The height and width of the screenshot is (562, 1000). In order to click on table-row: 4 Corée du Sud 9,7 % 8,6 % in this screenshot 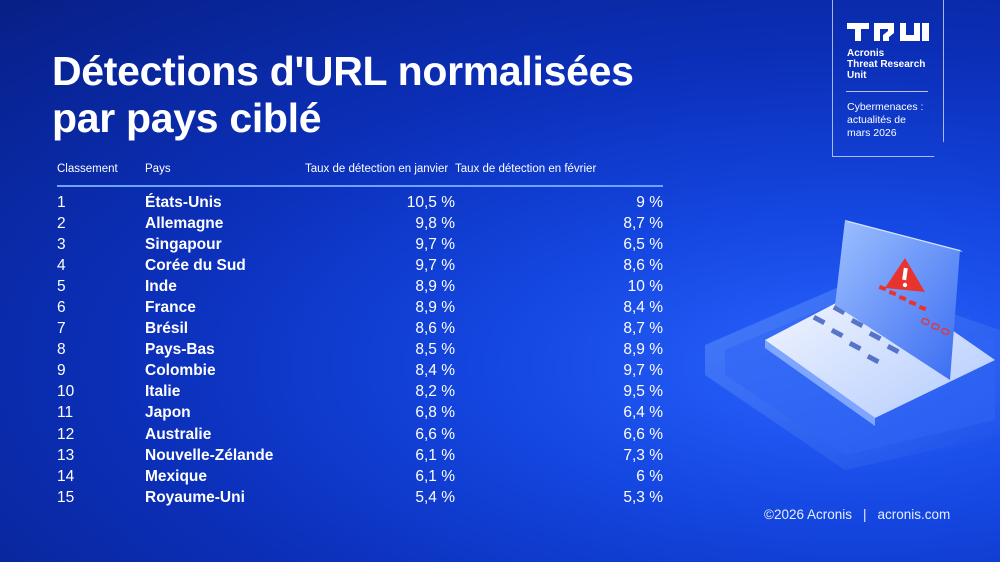, I will do `click(360, 265)`.